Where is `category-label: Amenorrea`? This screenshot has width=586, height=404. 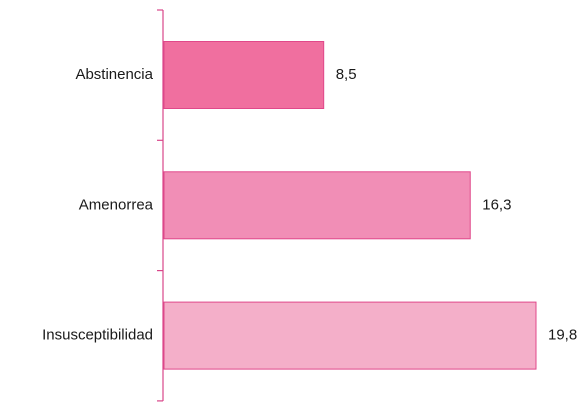 category-label: Amenorrea is located at coordinates (116, 204).